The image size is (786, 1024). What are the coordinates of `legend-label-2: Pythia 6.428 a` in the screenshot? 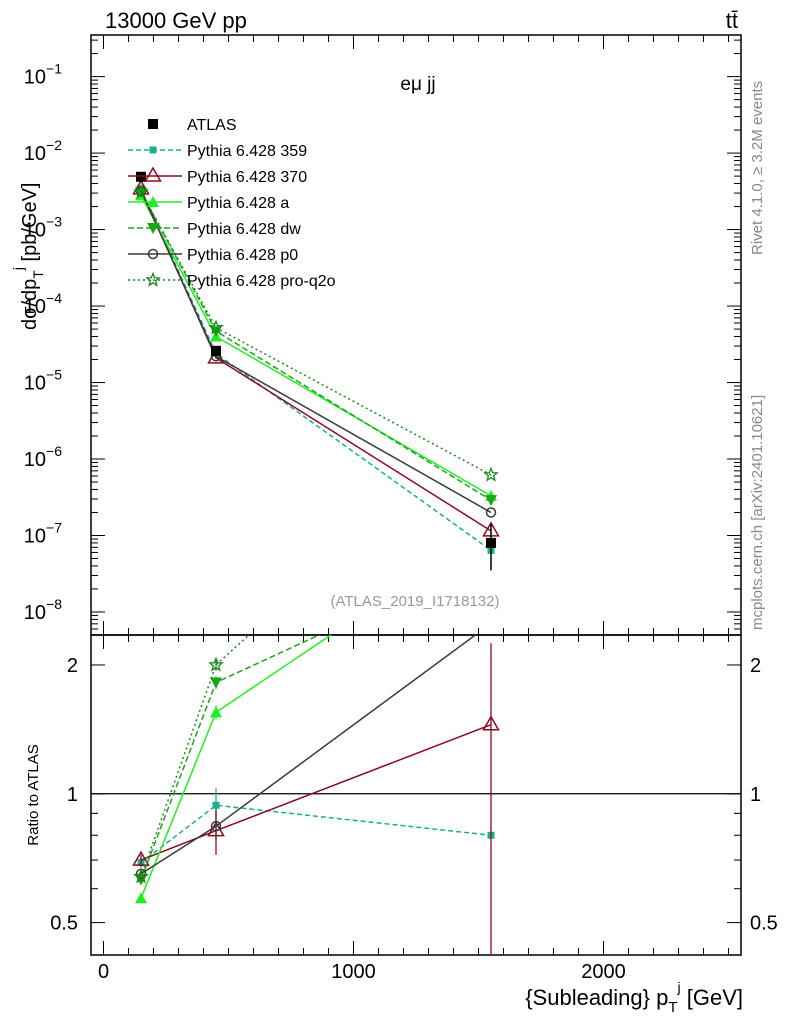 It's located at (238, 203).